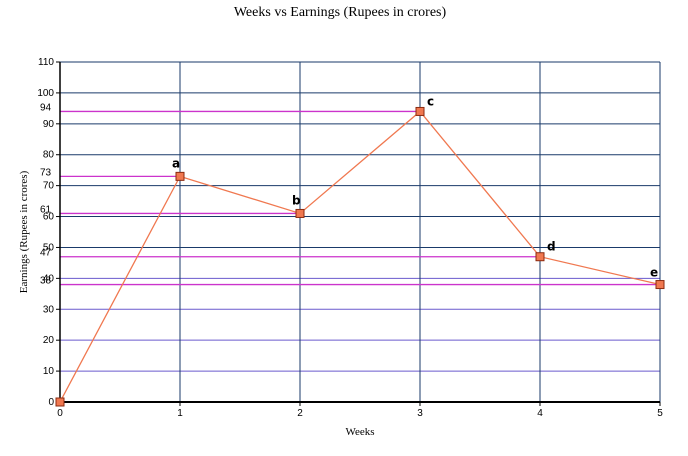  Describe the element at coordinates (296, 200) in the screenshot. I see `point-label-b: b` at that location.